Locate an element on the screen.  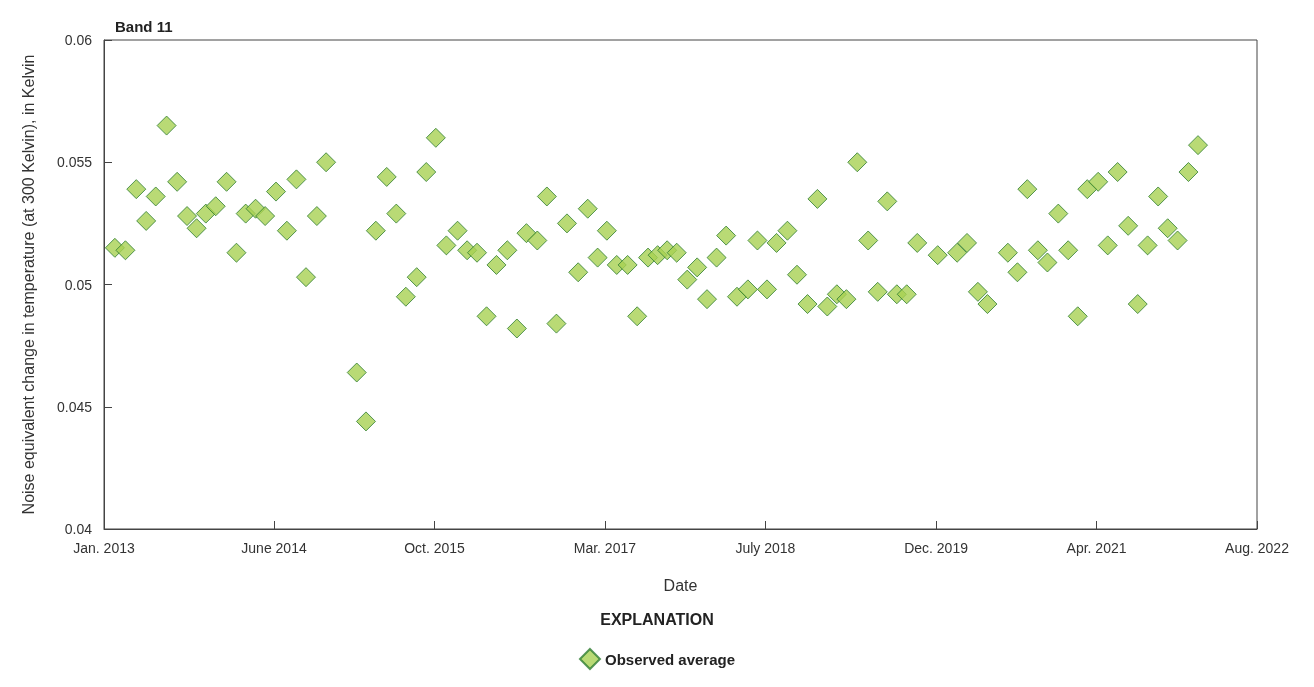
y-tick-label: 0.045 is located at coordinates (74, 406).